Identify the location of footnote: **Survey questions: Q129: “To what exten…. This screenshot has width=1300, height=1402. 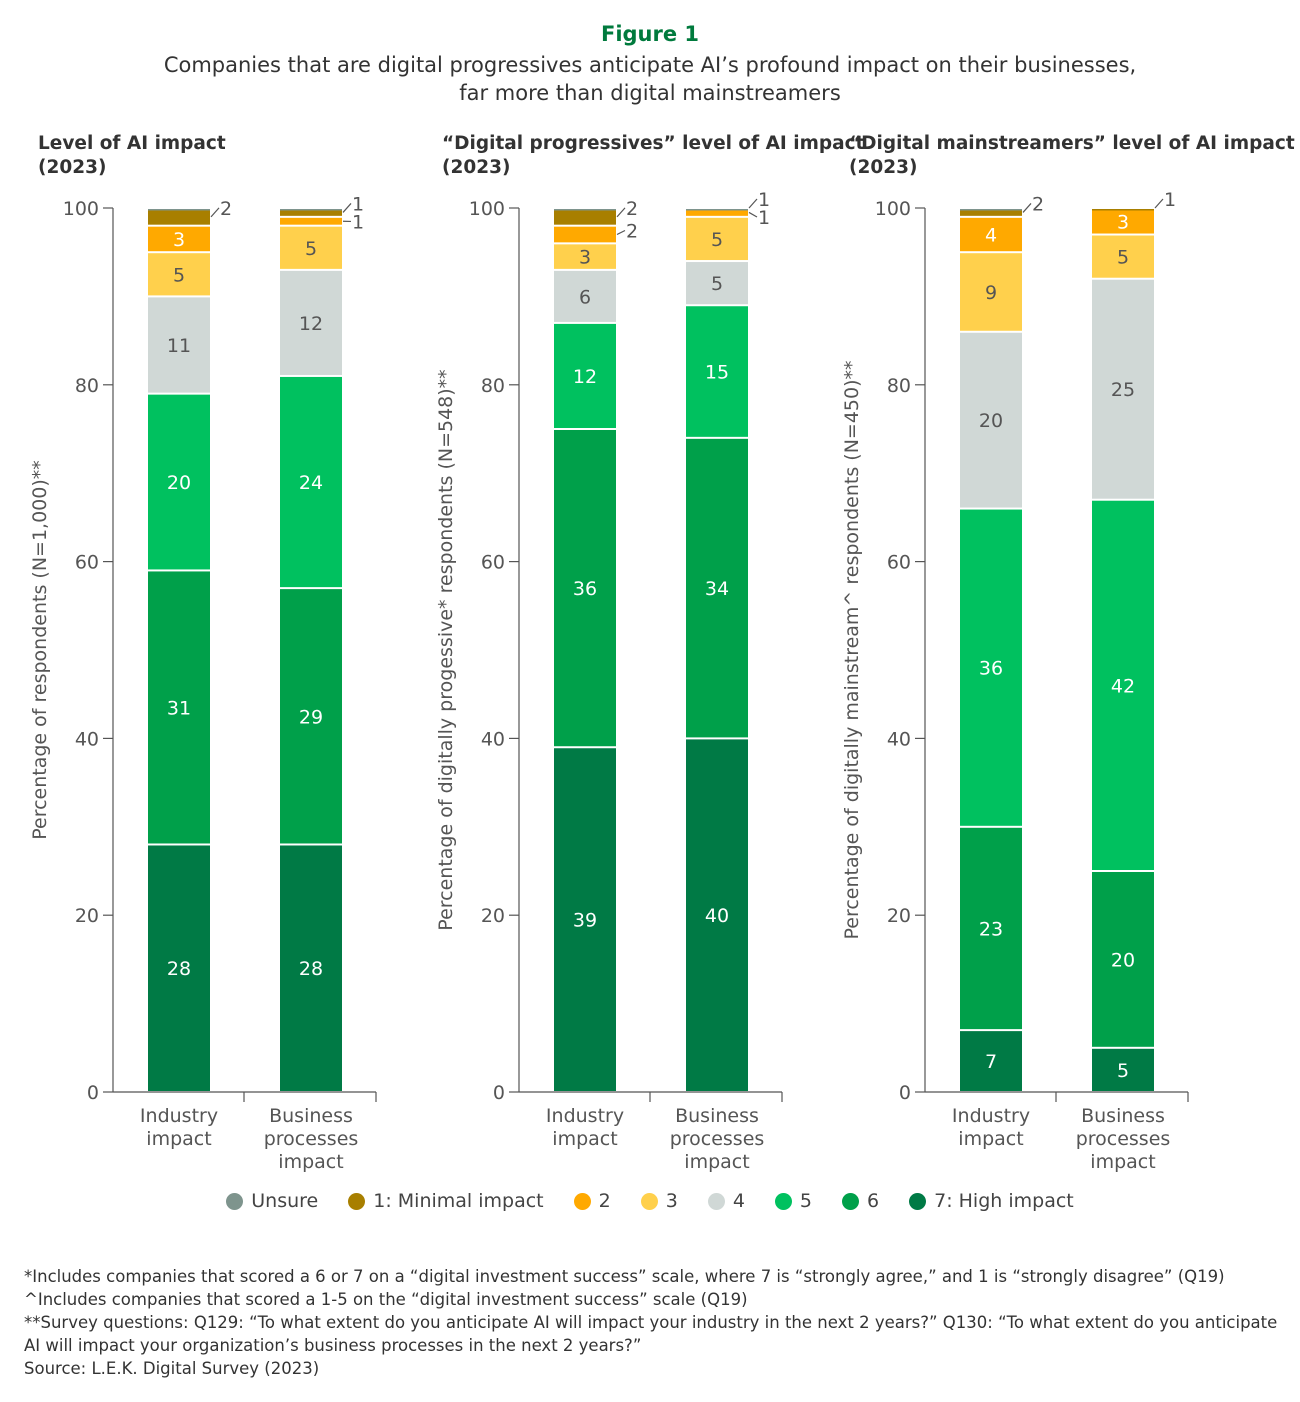
(651, 1334).